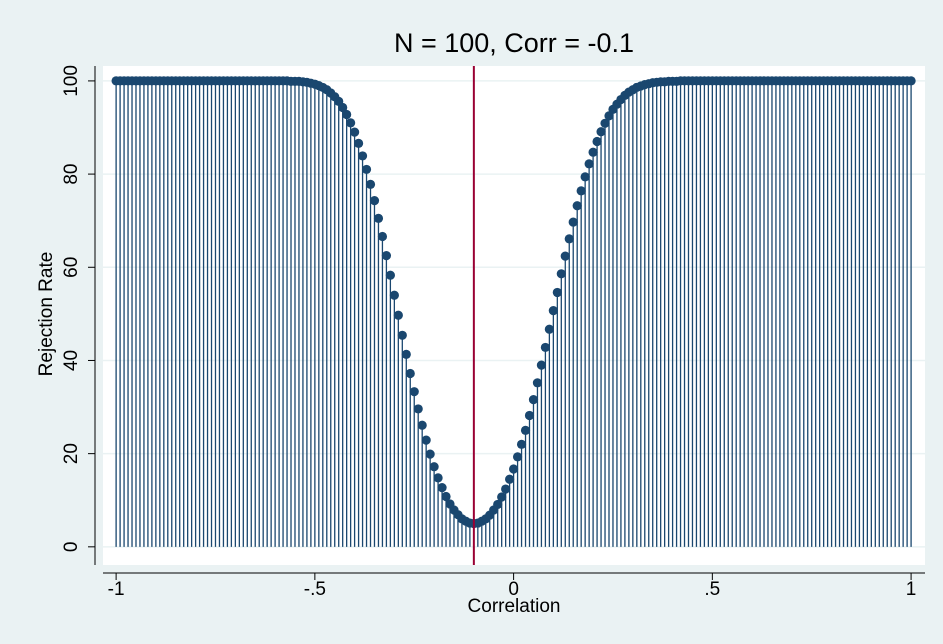 Image resolution: width=943 pixels, height=644 pixels. What do you see at coordinates (71, 267) in the screenshot?
I see `y-tick-label: 60` at bounding box center [71, 267].